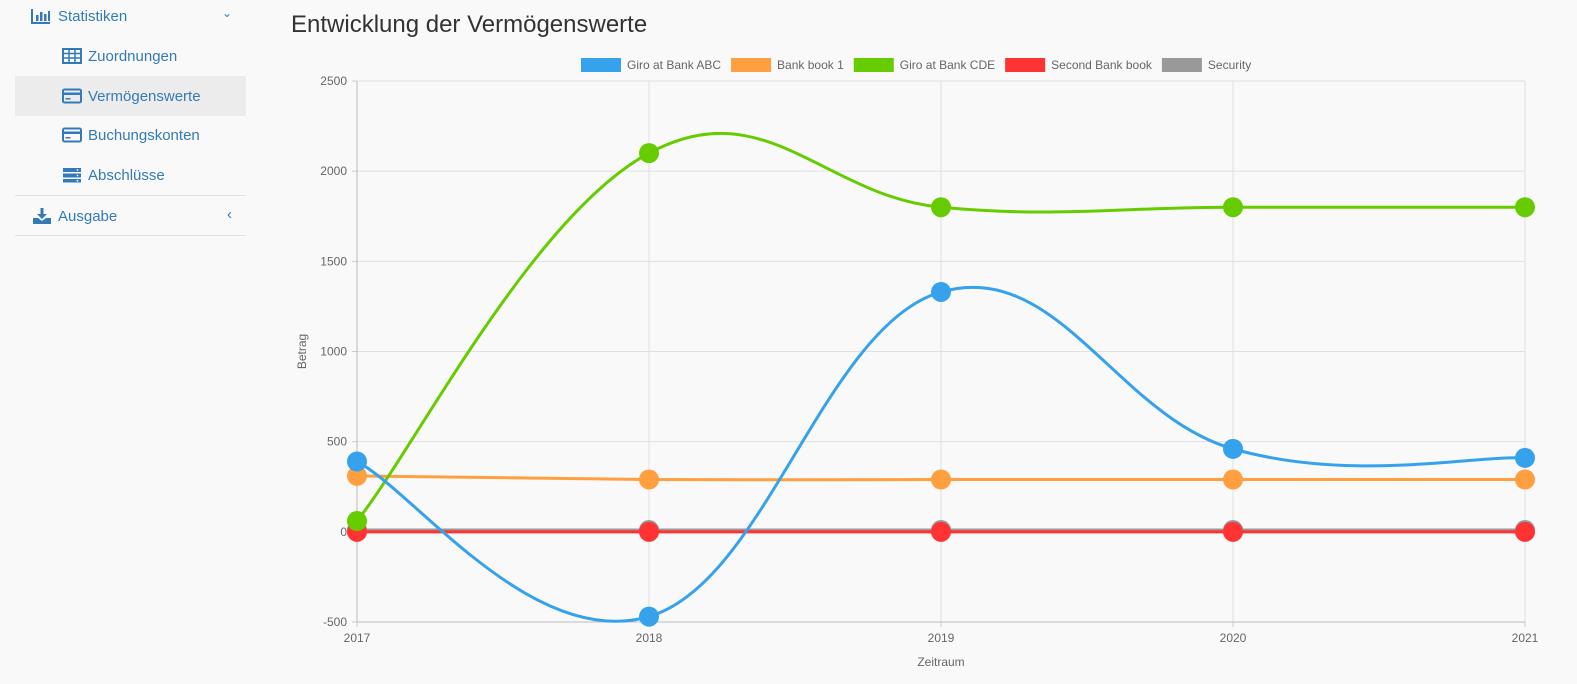 The image size is (1577, 684). I want to click on server-icon, so click(72, 175).